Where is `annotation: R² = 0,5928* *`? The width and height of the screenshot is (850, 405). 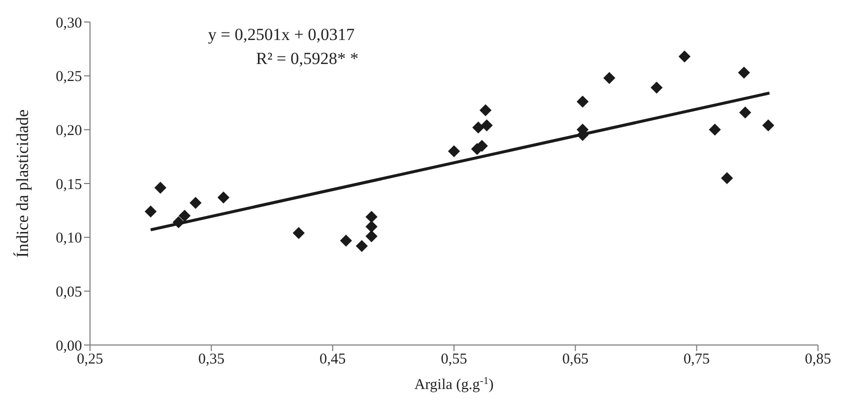 annotation: R² = 0,5928* * is located at coordinates (307, 58).